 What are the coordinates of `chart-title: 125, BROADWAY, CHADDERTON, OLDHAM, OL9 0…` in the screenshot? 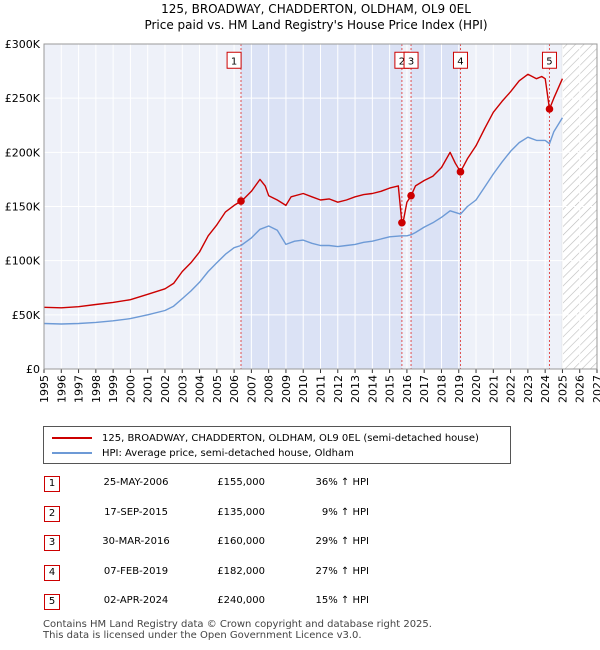 It's located at (316, 9).